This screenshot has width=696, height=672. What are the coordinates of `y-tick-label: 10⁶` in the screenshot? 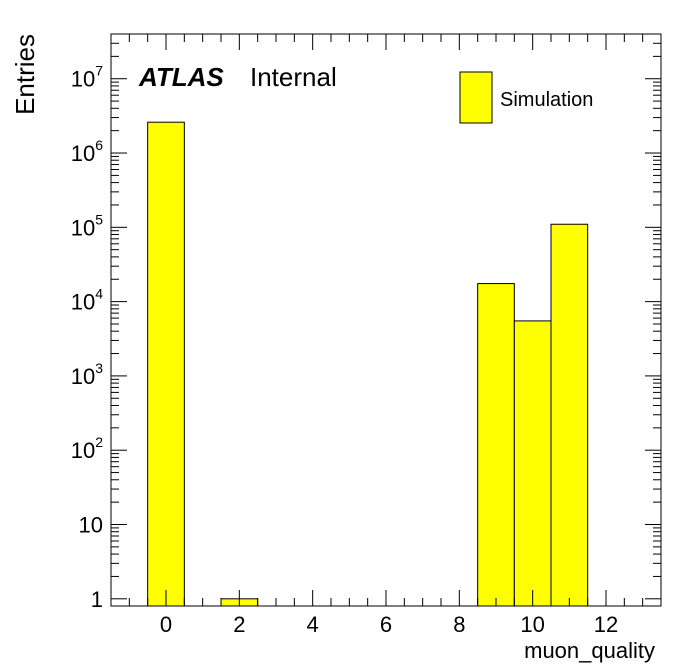 It's located at (87, 151).